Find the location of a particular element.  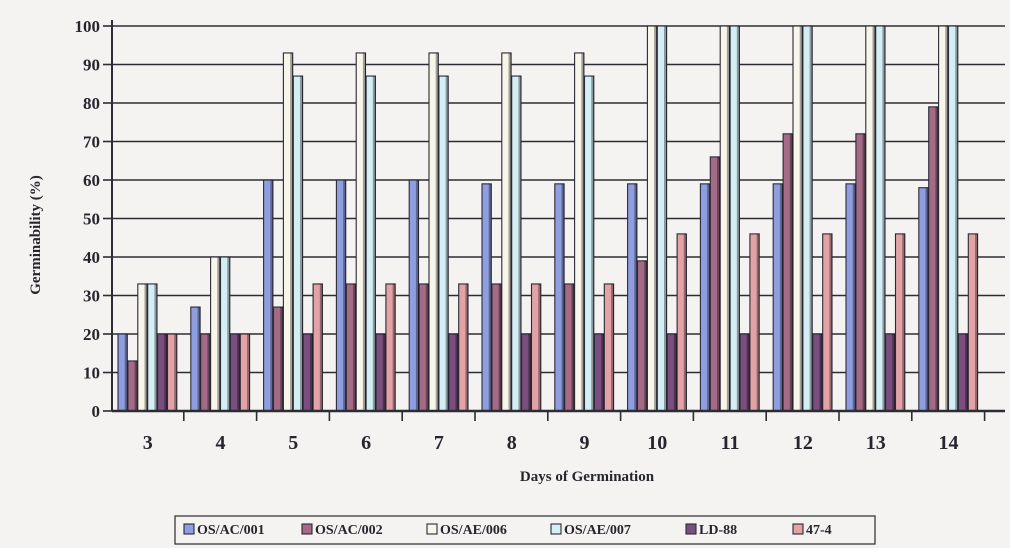

x-tick-label: 11 is located at coordinates (730, 443).